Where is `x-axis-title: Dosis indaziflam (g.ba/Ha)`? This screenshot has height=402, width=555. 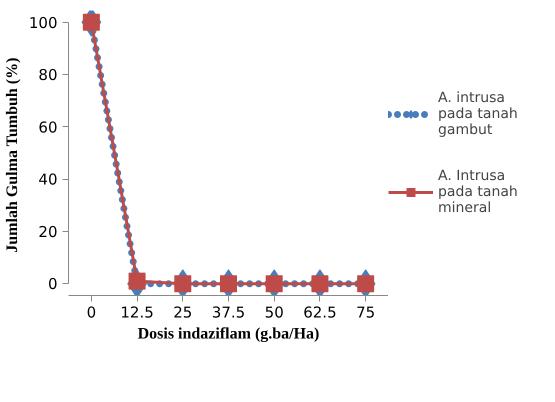 x-axis-title: Dosis indaziflam (g.ba/Ha) is located at coordinates (229, 334).